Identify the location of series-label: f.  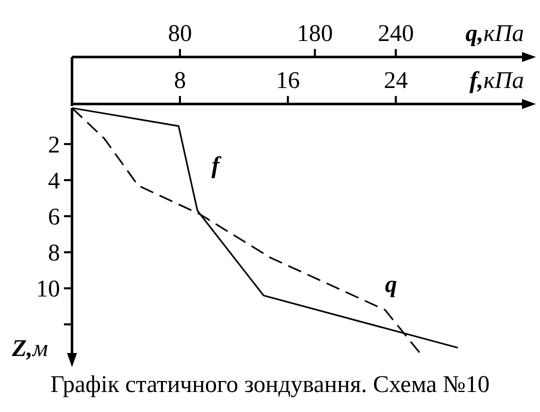
(216, 165).